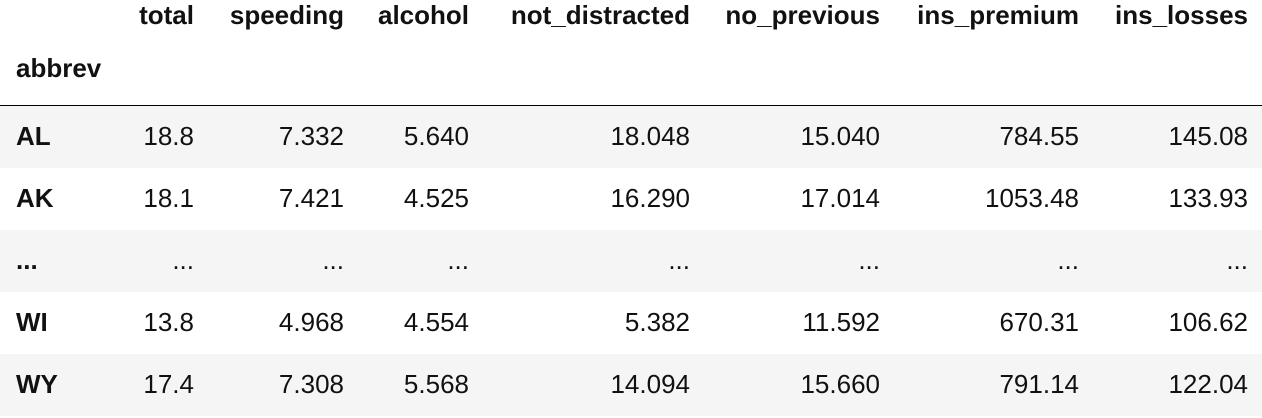 The height and width of the screenshot is (418, 1262). I want to click on table-cell: 5.640, so click(436, 136).